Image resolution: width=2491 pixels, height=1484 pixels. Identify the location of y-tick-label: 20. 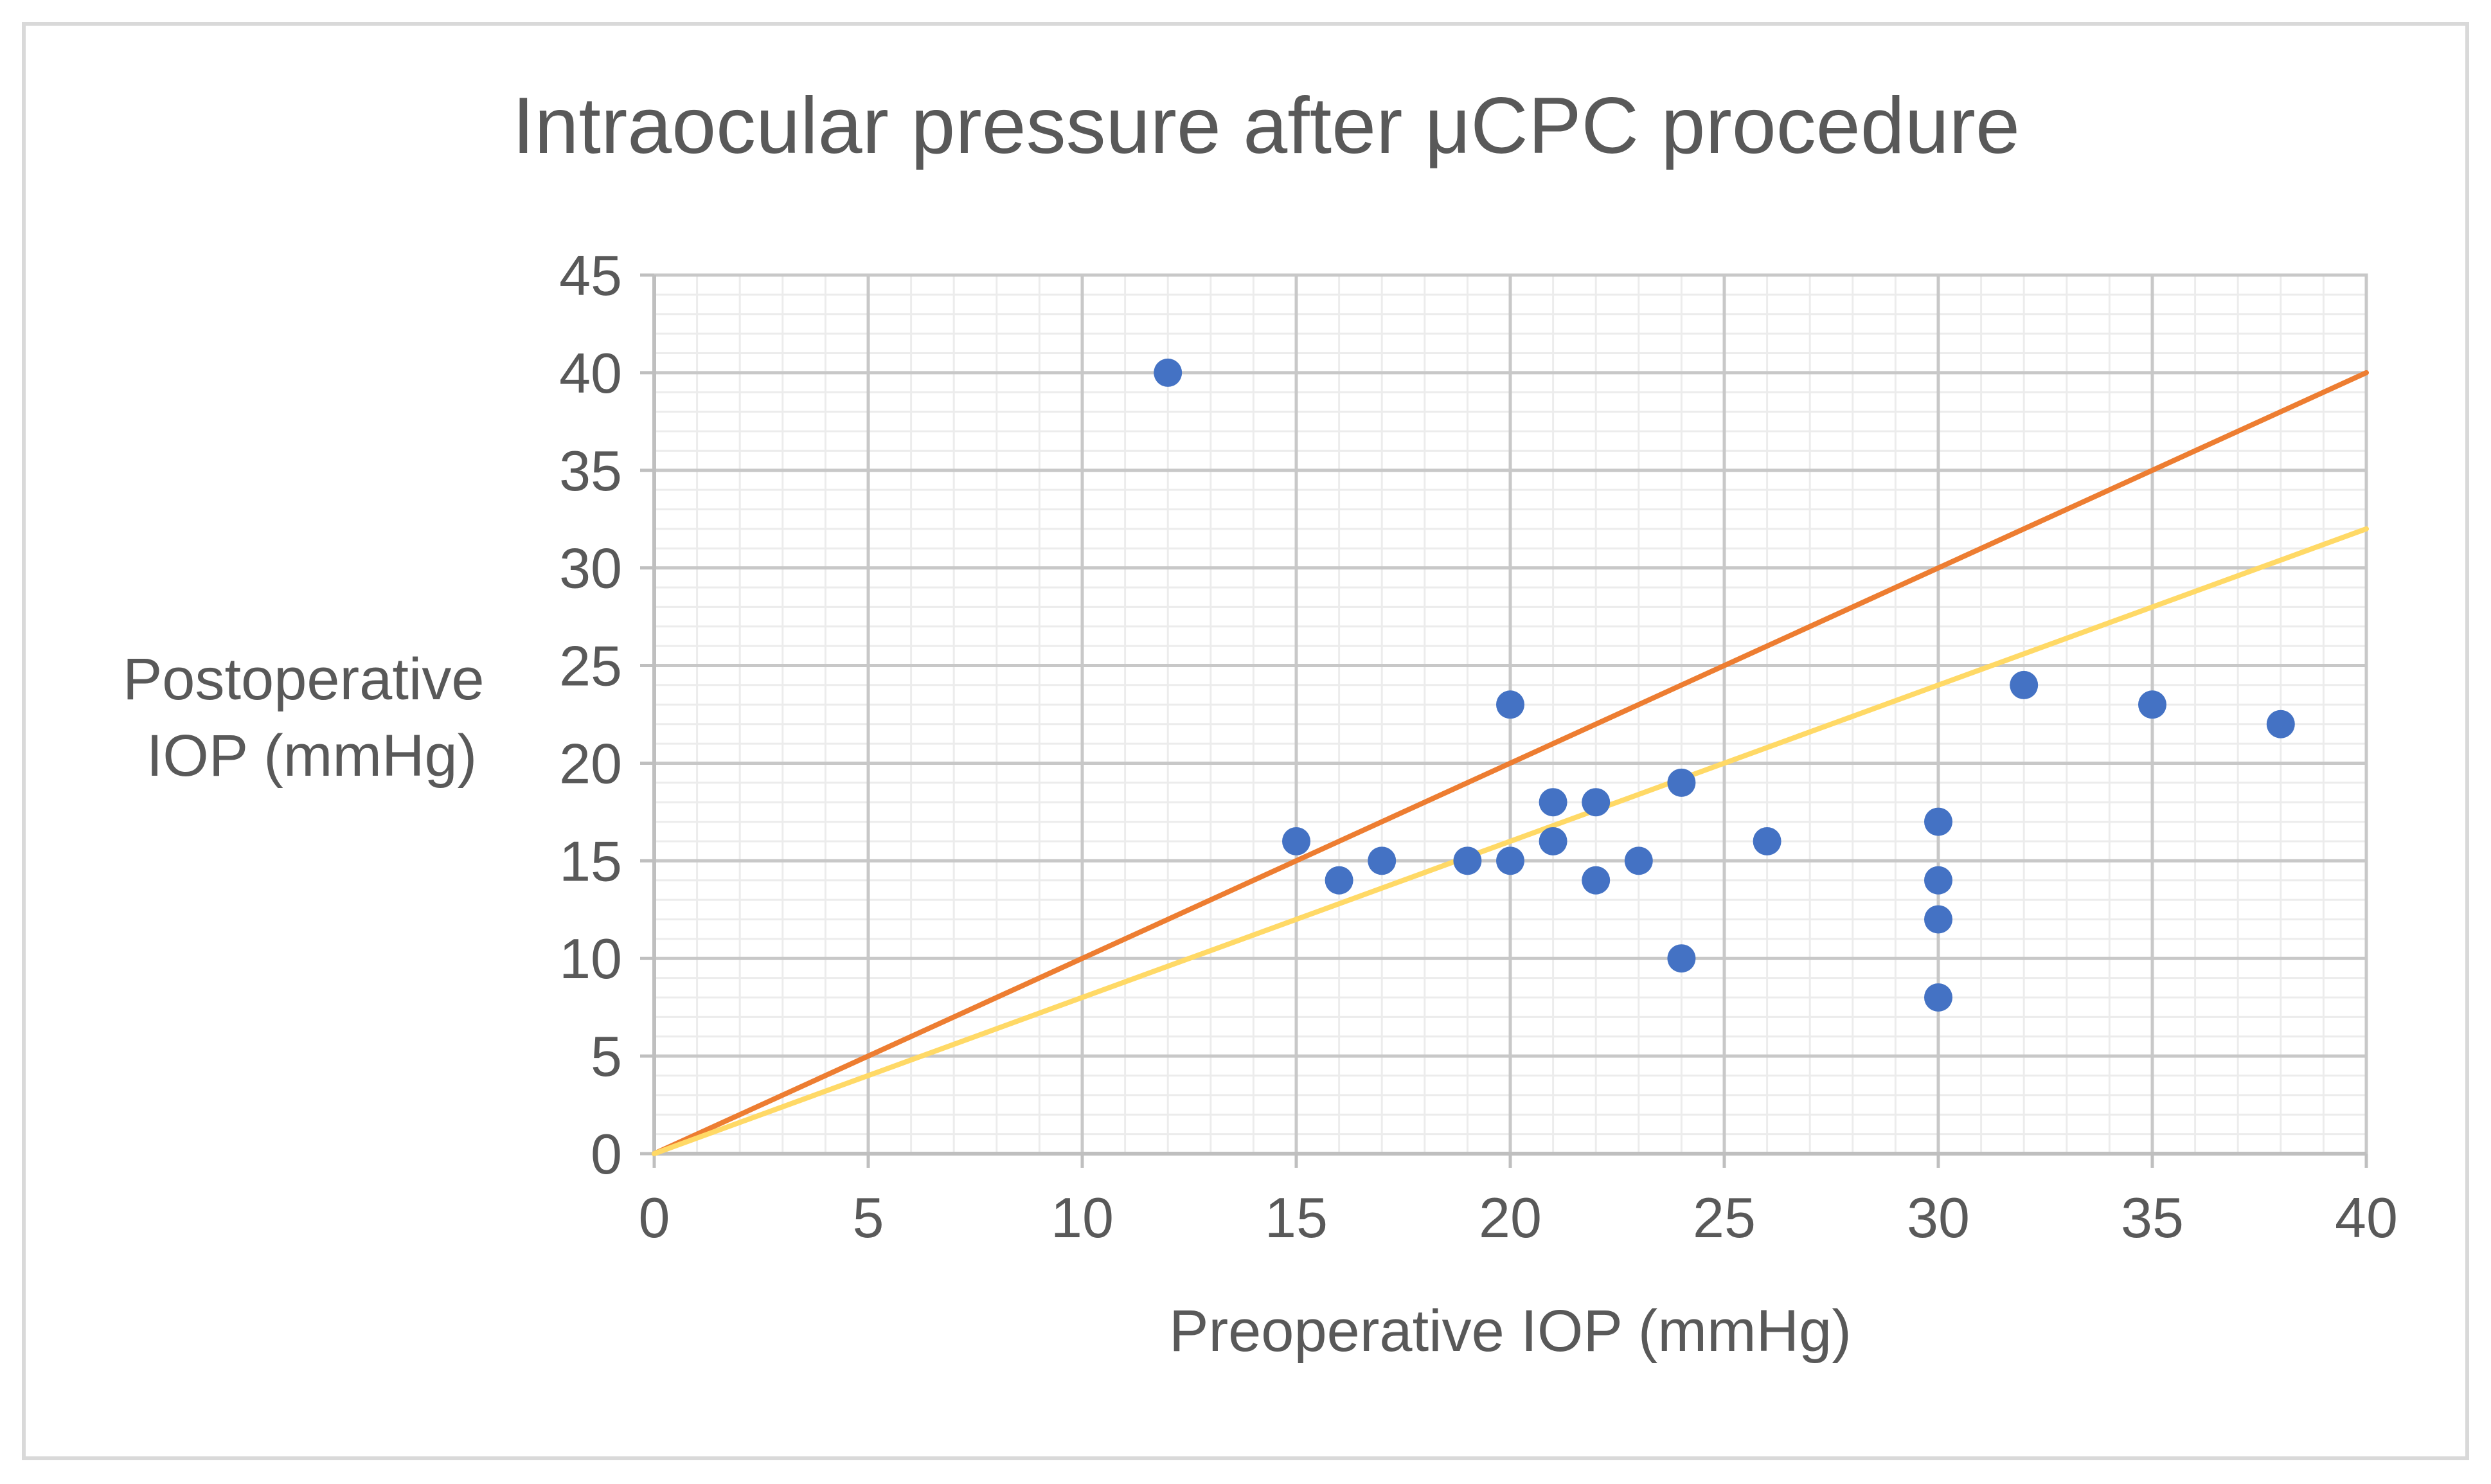
(590, 763).